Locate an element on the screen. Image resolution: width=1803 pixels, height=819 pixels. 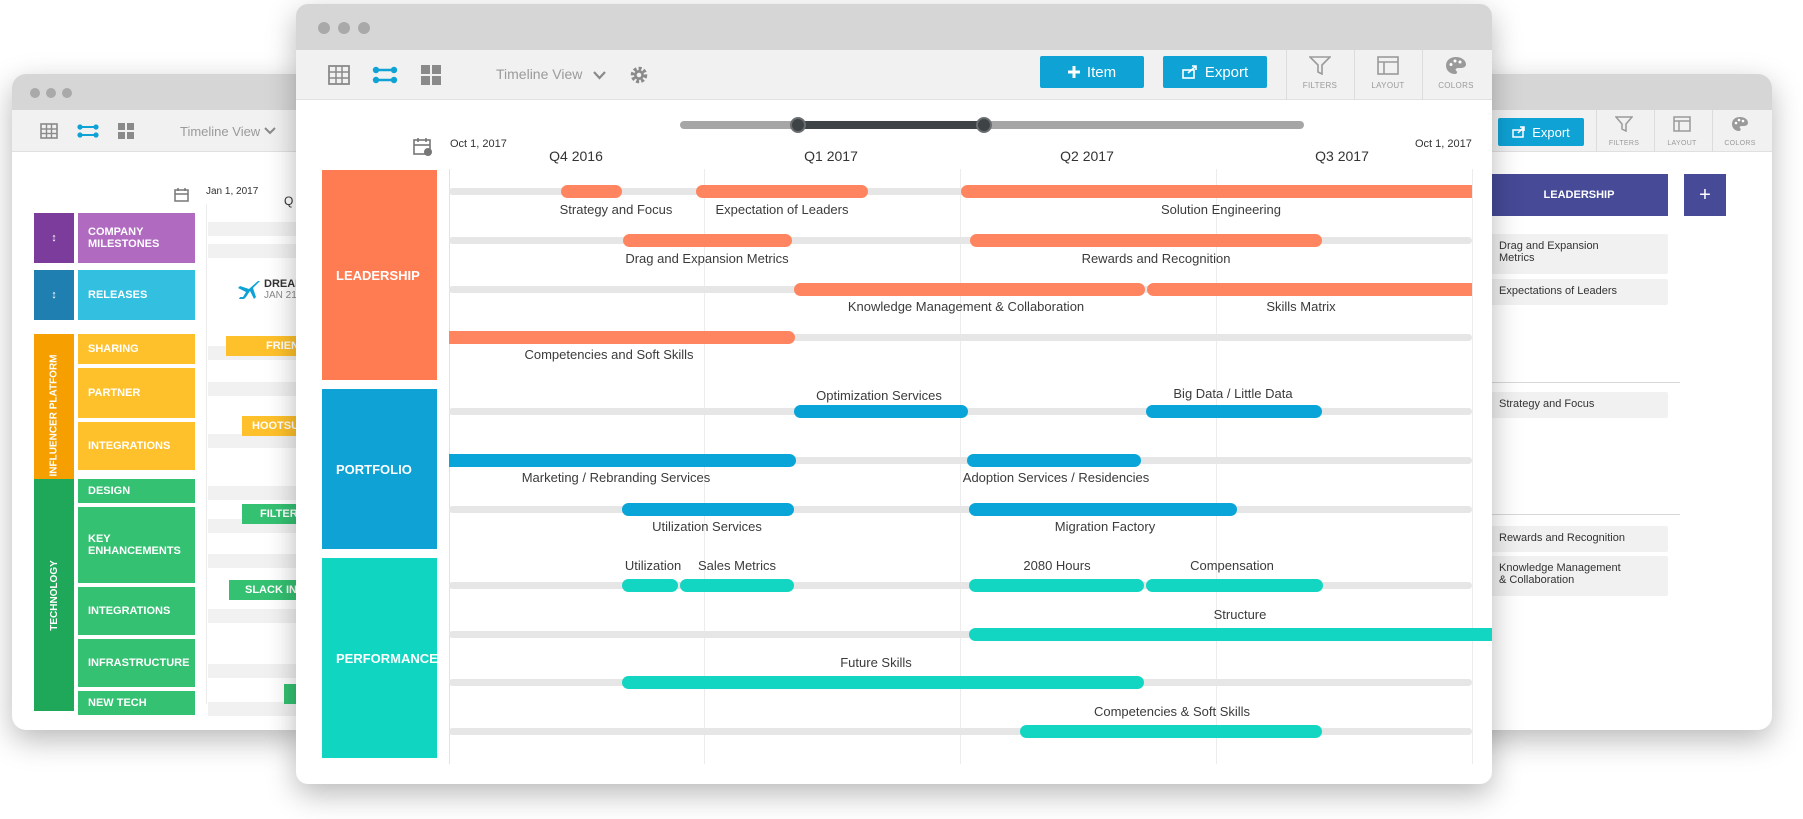
item-strategy-and-focus is located at coordinates (591, 191).